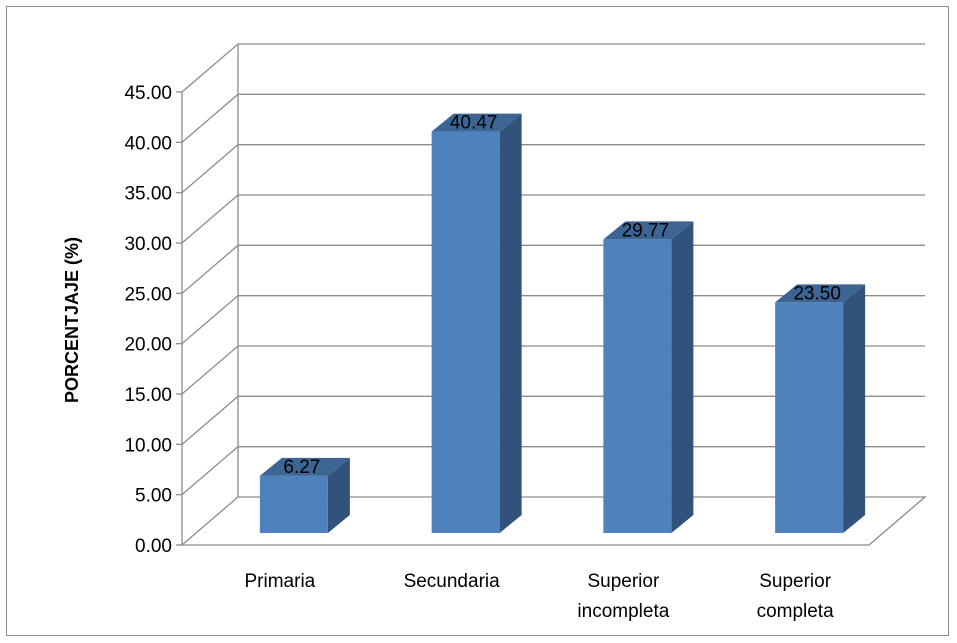  Describe the element at coordinates (148, 244) in the screenshot. I see `y-tick-label: 30.00` at that location.